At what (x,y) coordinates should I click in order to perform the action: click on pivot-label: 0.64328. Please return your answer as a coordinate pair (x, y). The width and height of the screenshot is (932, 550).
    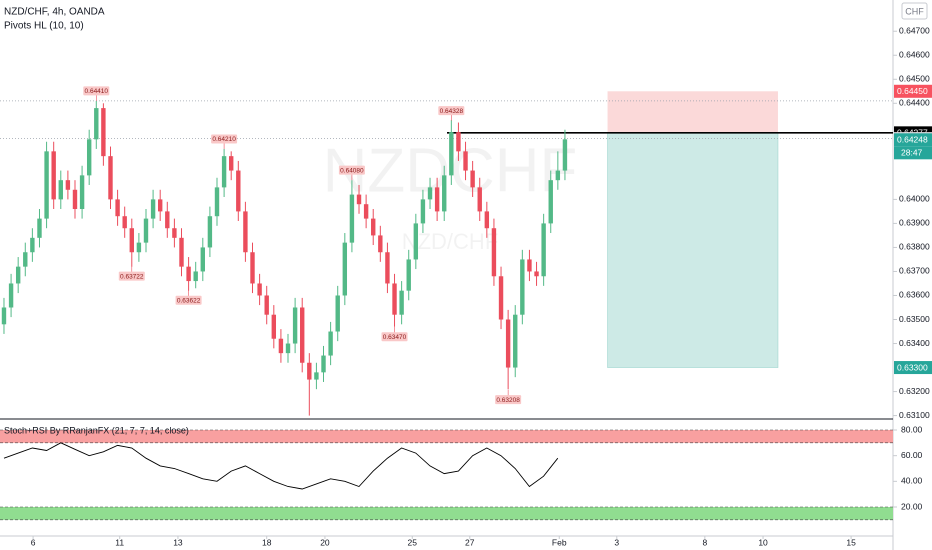
    Looking at the image, I should click on (452, 111).